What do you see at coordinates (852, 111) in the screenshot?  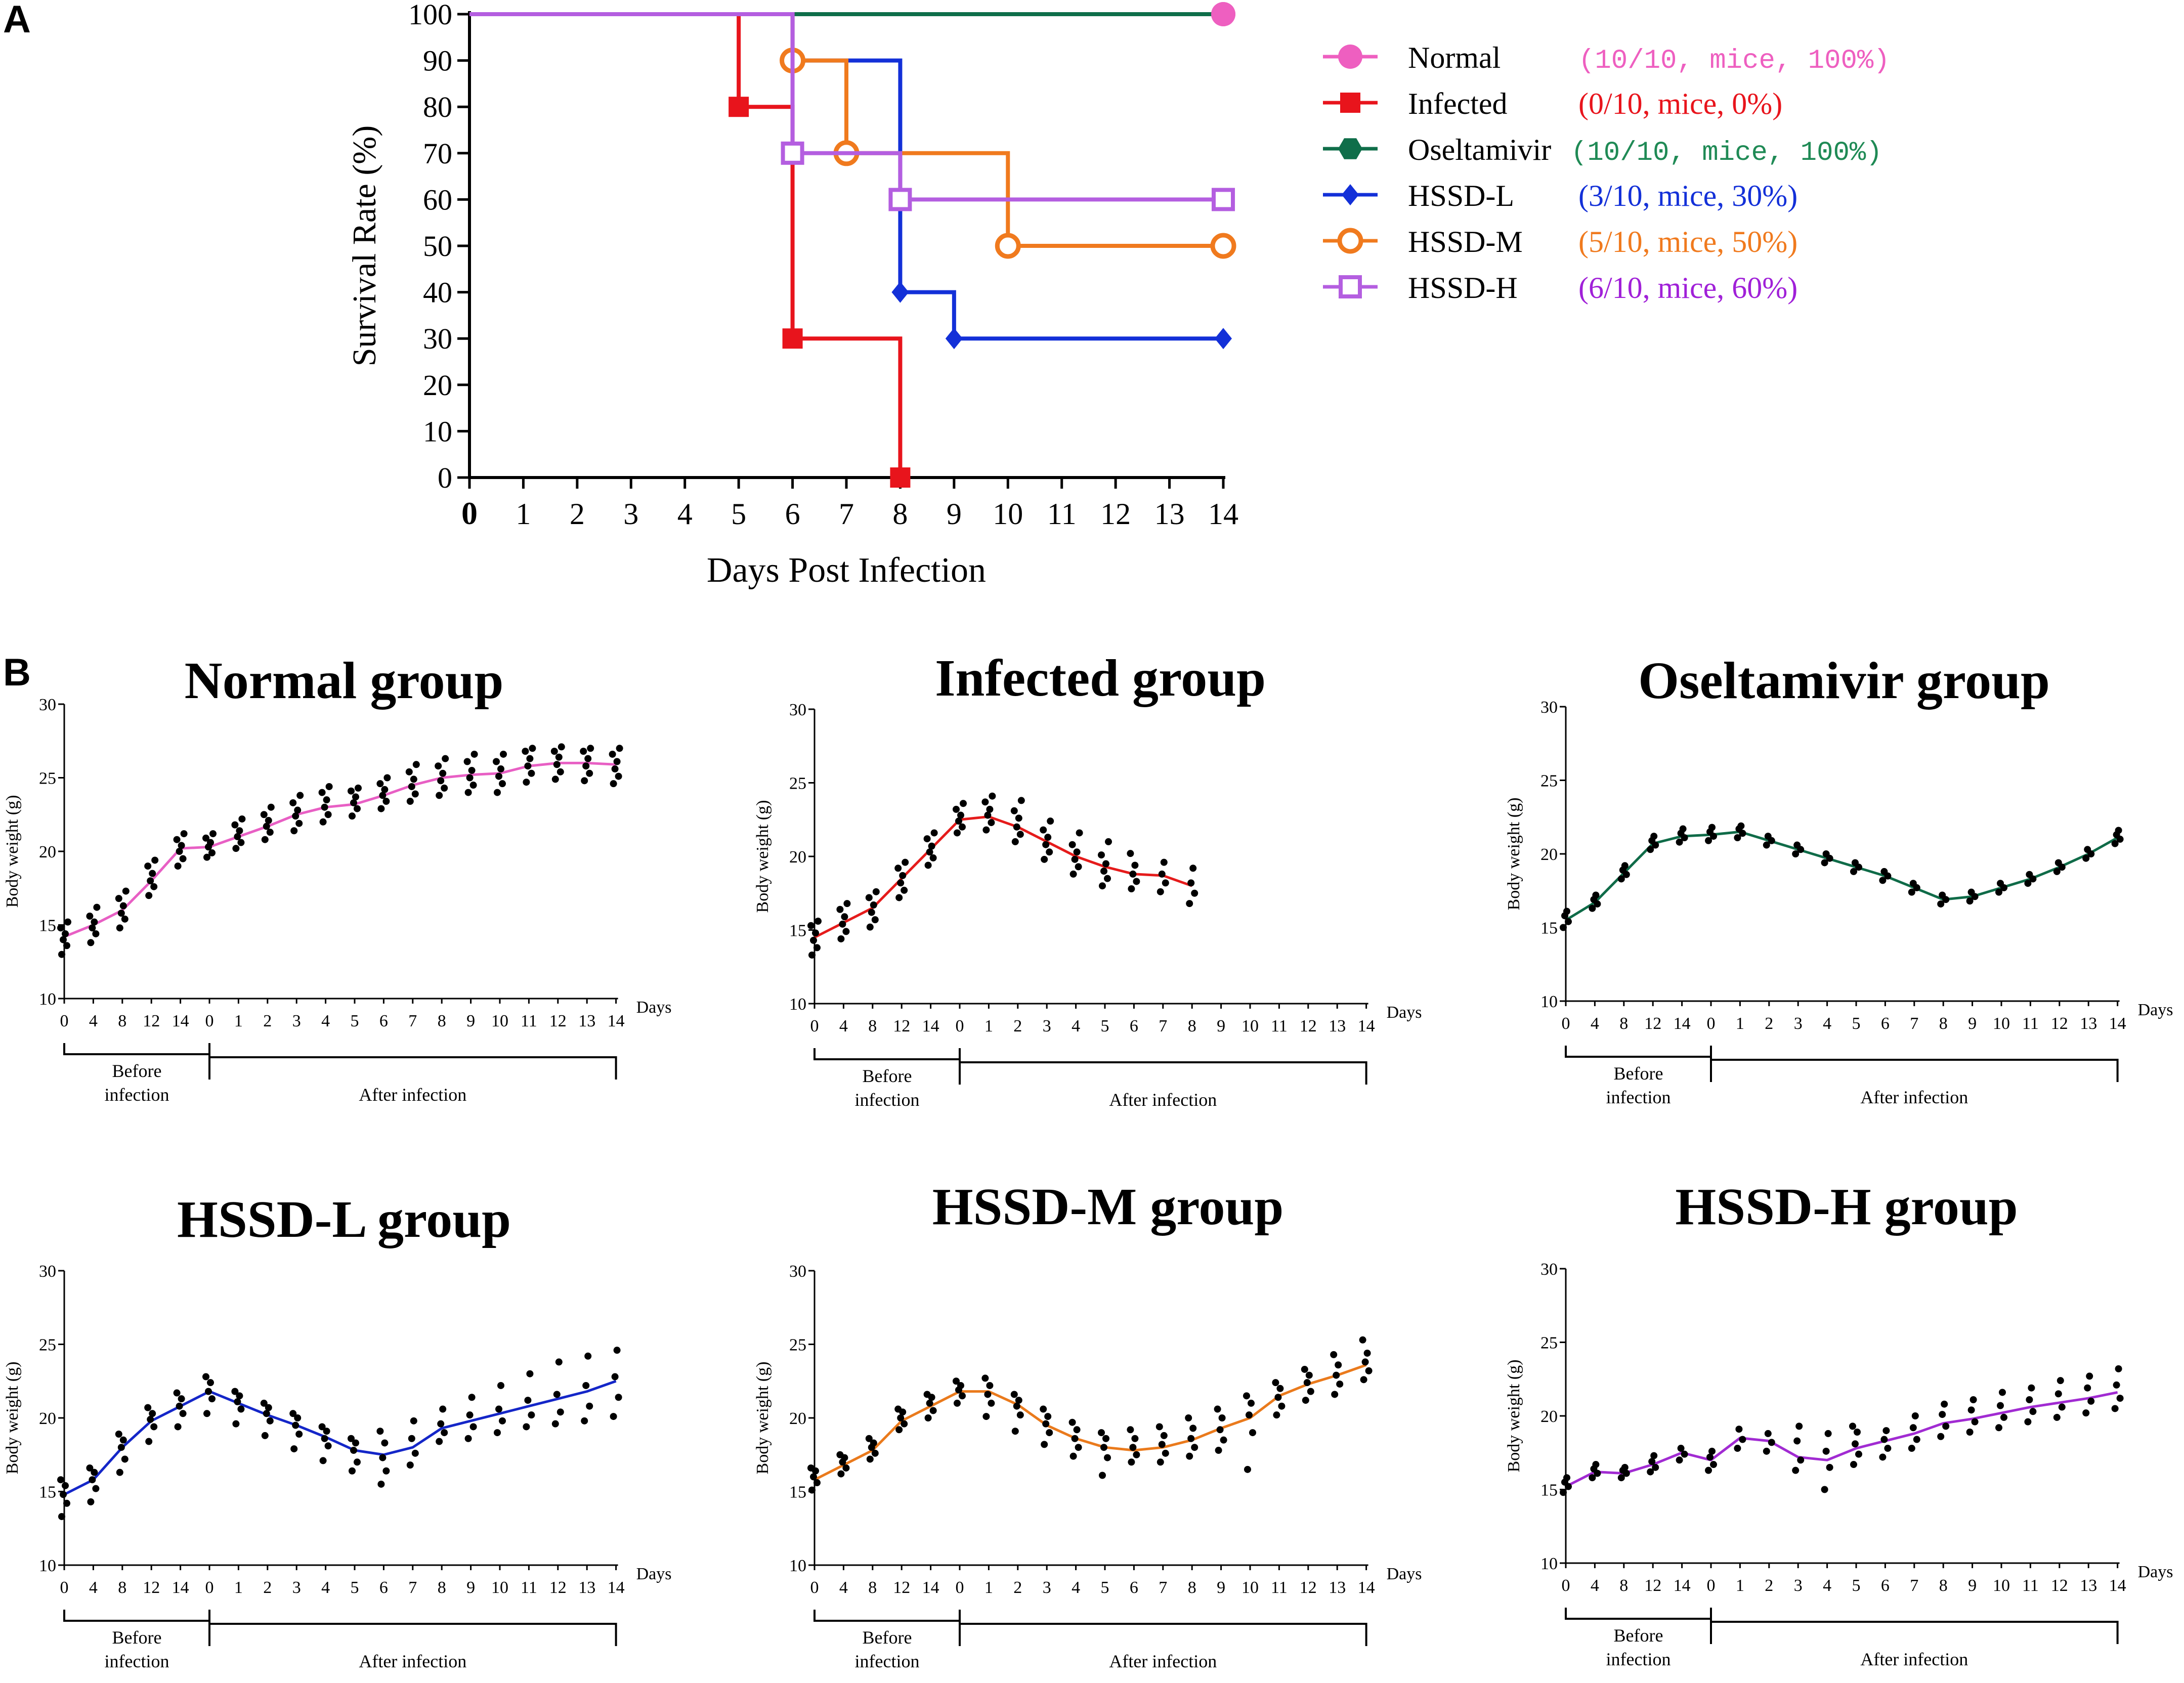 I see `survival-series-hssd-h` at bounding box center [852, 111].